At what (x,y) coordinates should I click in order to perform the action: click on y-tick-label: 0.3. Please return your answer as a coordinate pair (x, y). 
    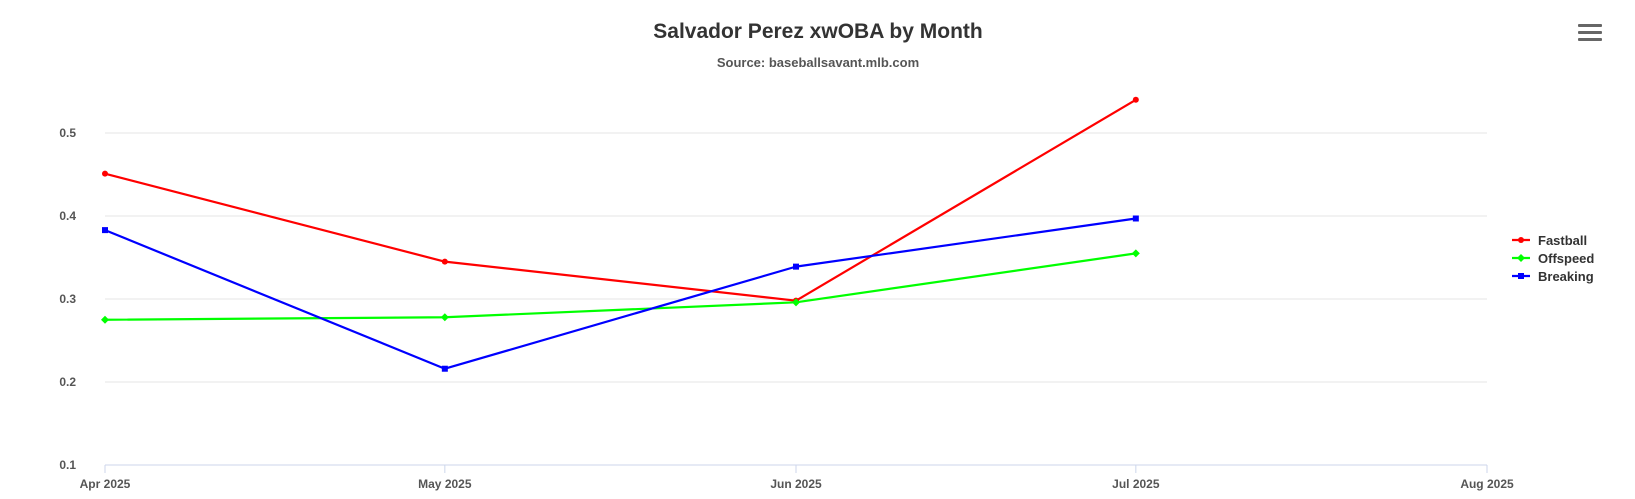
    Looking at the image, I should click on (67, 299).